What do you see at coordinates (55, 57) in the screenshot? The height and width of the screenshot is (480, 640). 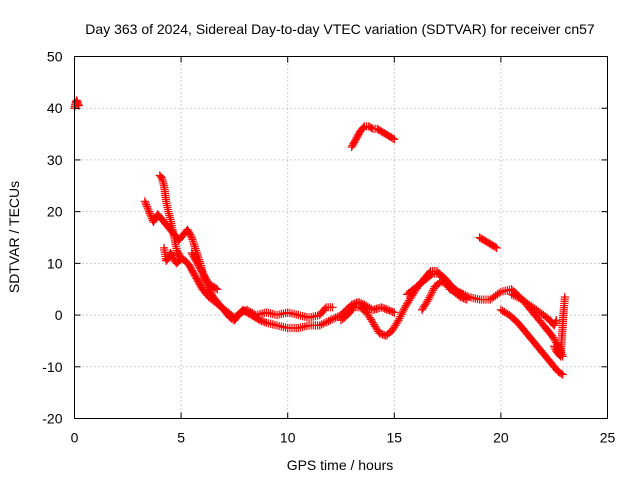 I see `y-tick-label: 50` at bounding box center [55, 57].